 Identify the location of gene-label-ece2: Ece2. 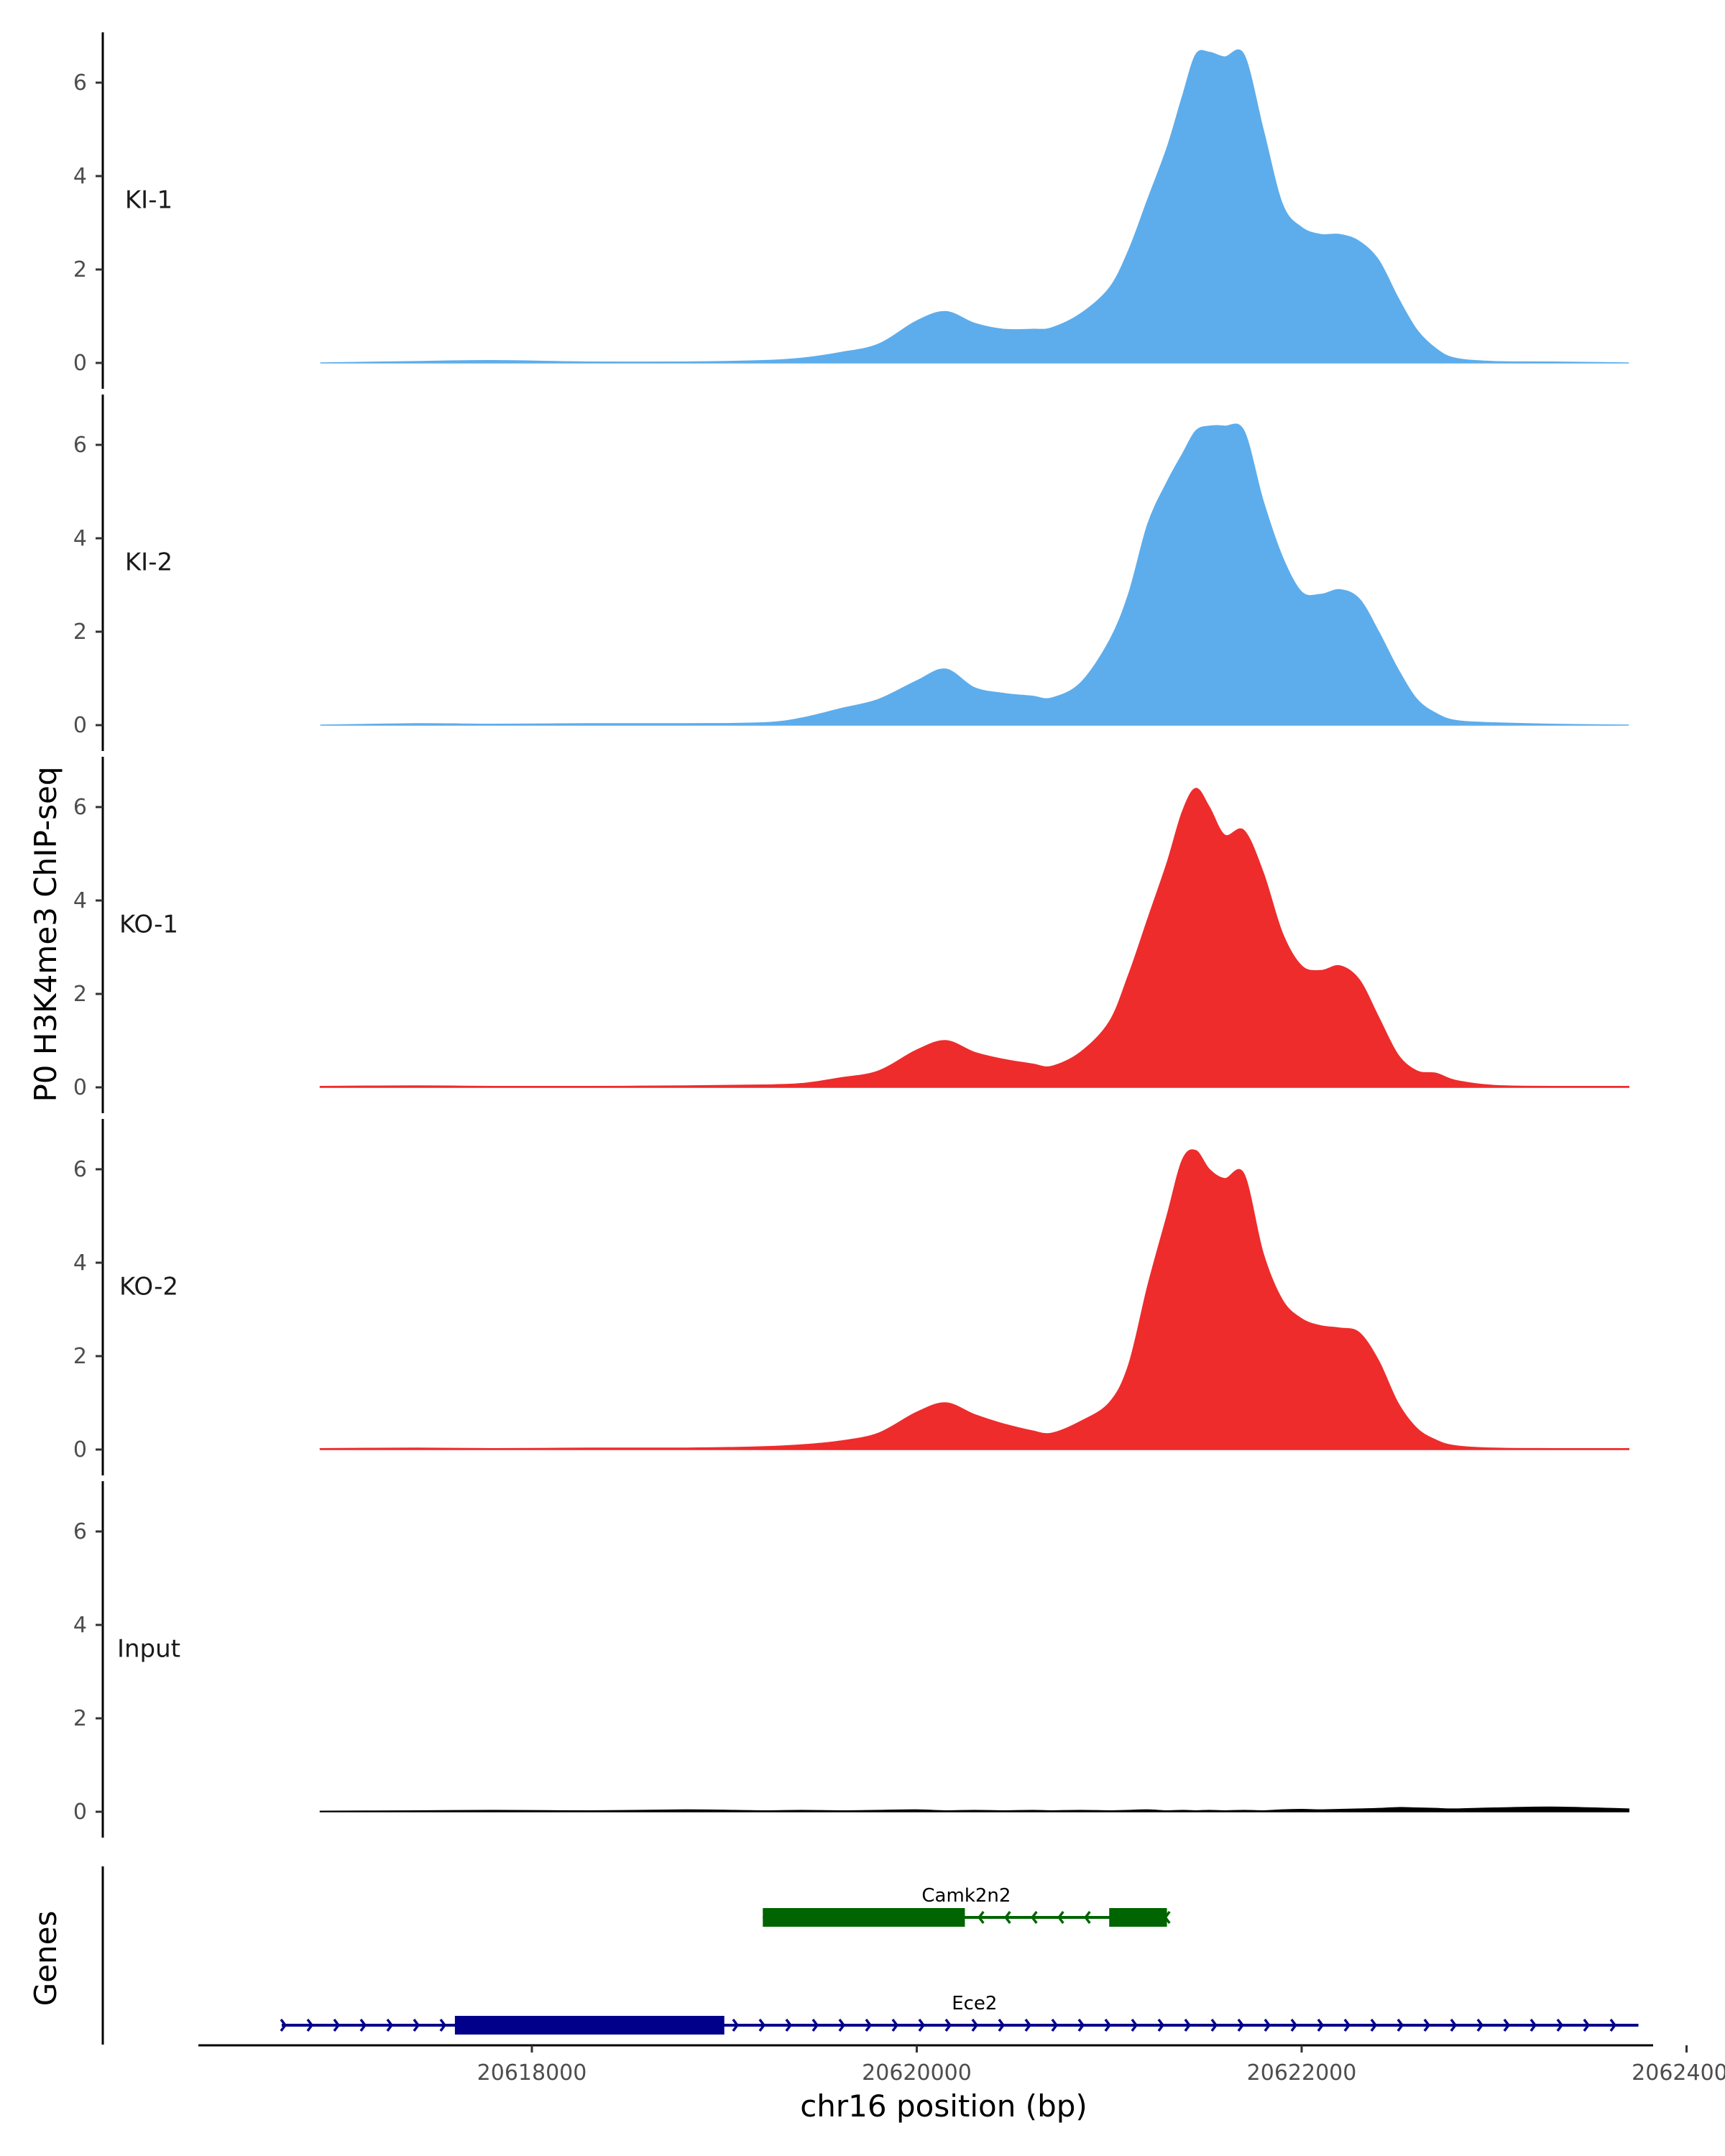
(974, 2004).